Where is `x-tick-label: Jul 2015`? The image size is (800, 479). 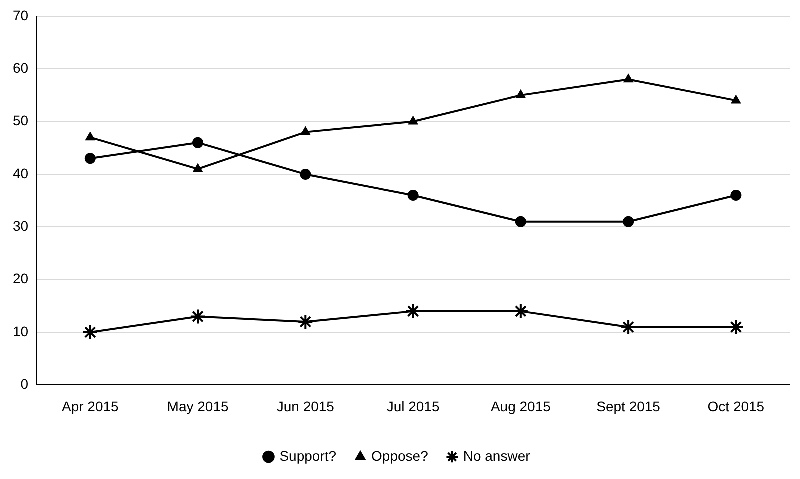
x-tick-label: Jul 2015 is located at coordinates (413, 406).